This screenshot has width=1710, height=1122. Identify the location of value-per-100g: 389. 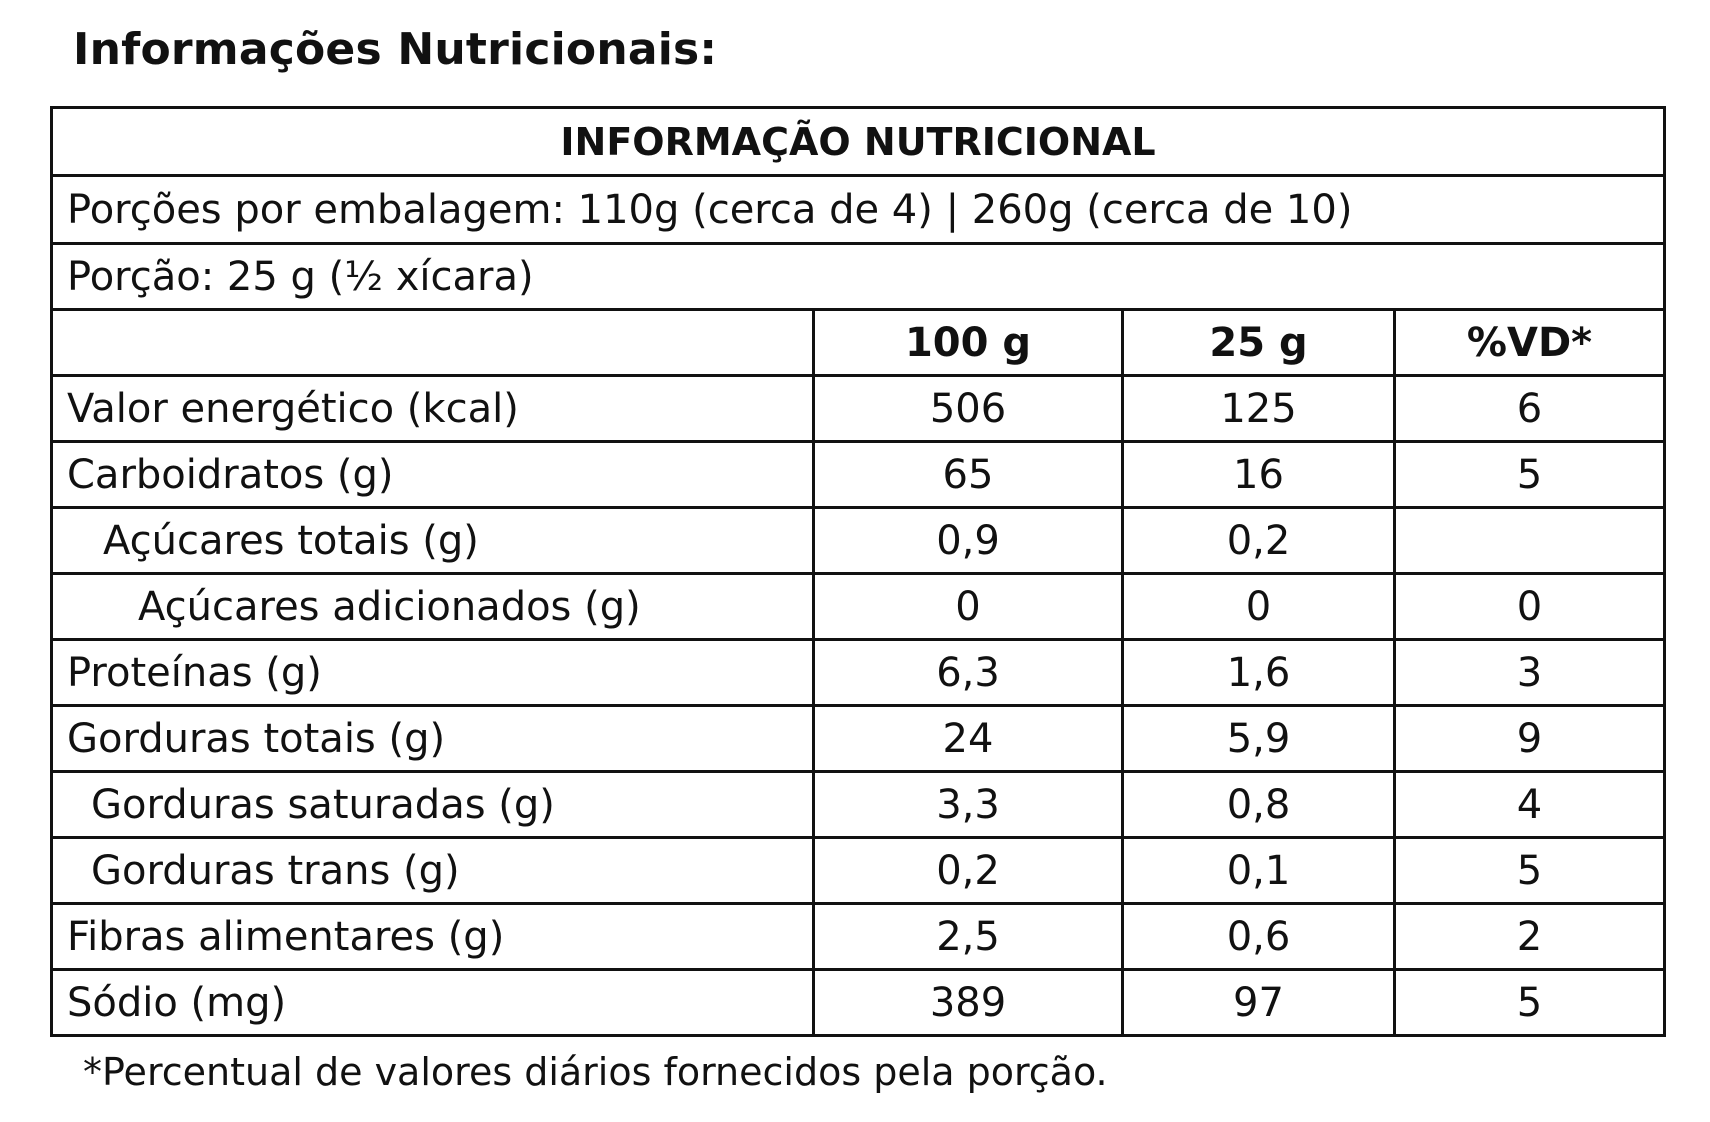
(968, 1002).